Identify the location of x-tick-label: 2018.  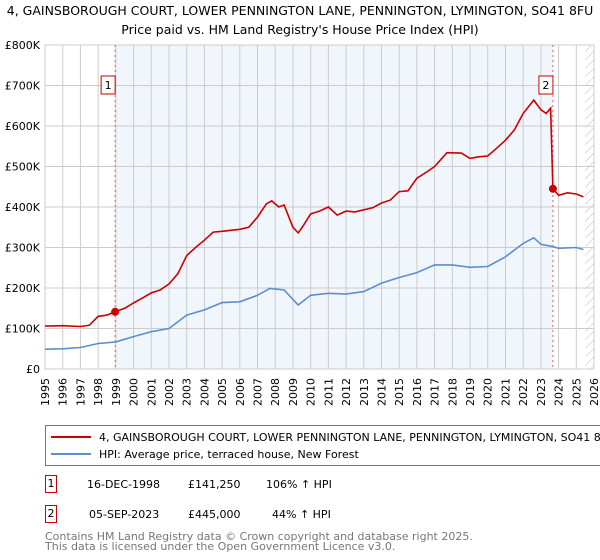
(452, 392).